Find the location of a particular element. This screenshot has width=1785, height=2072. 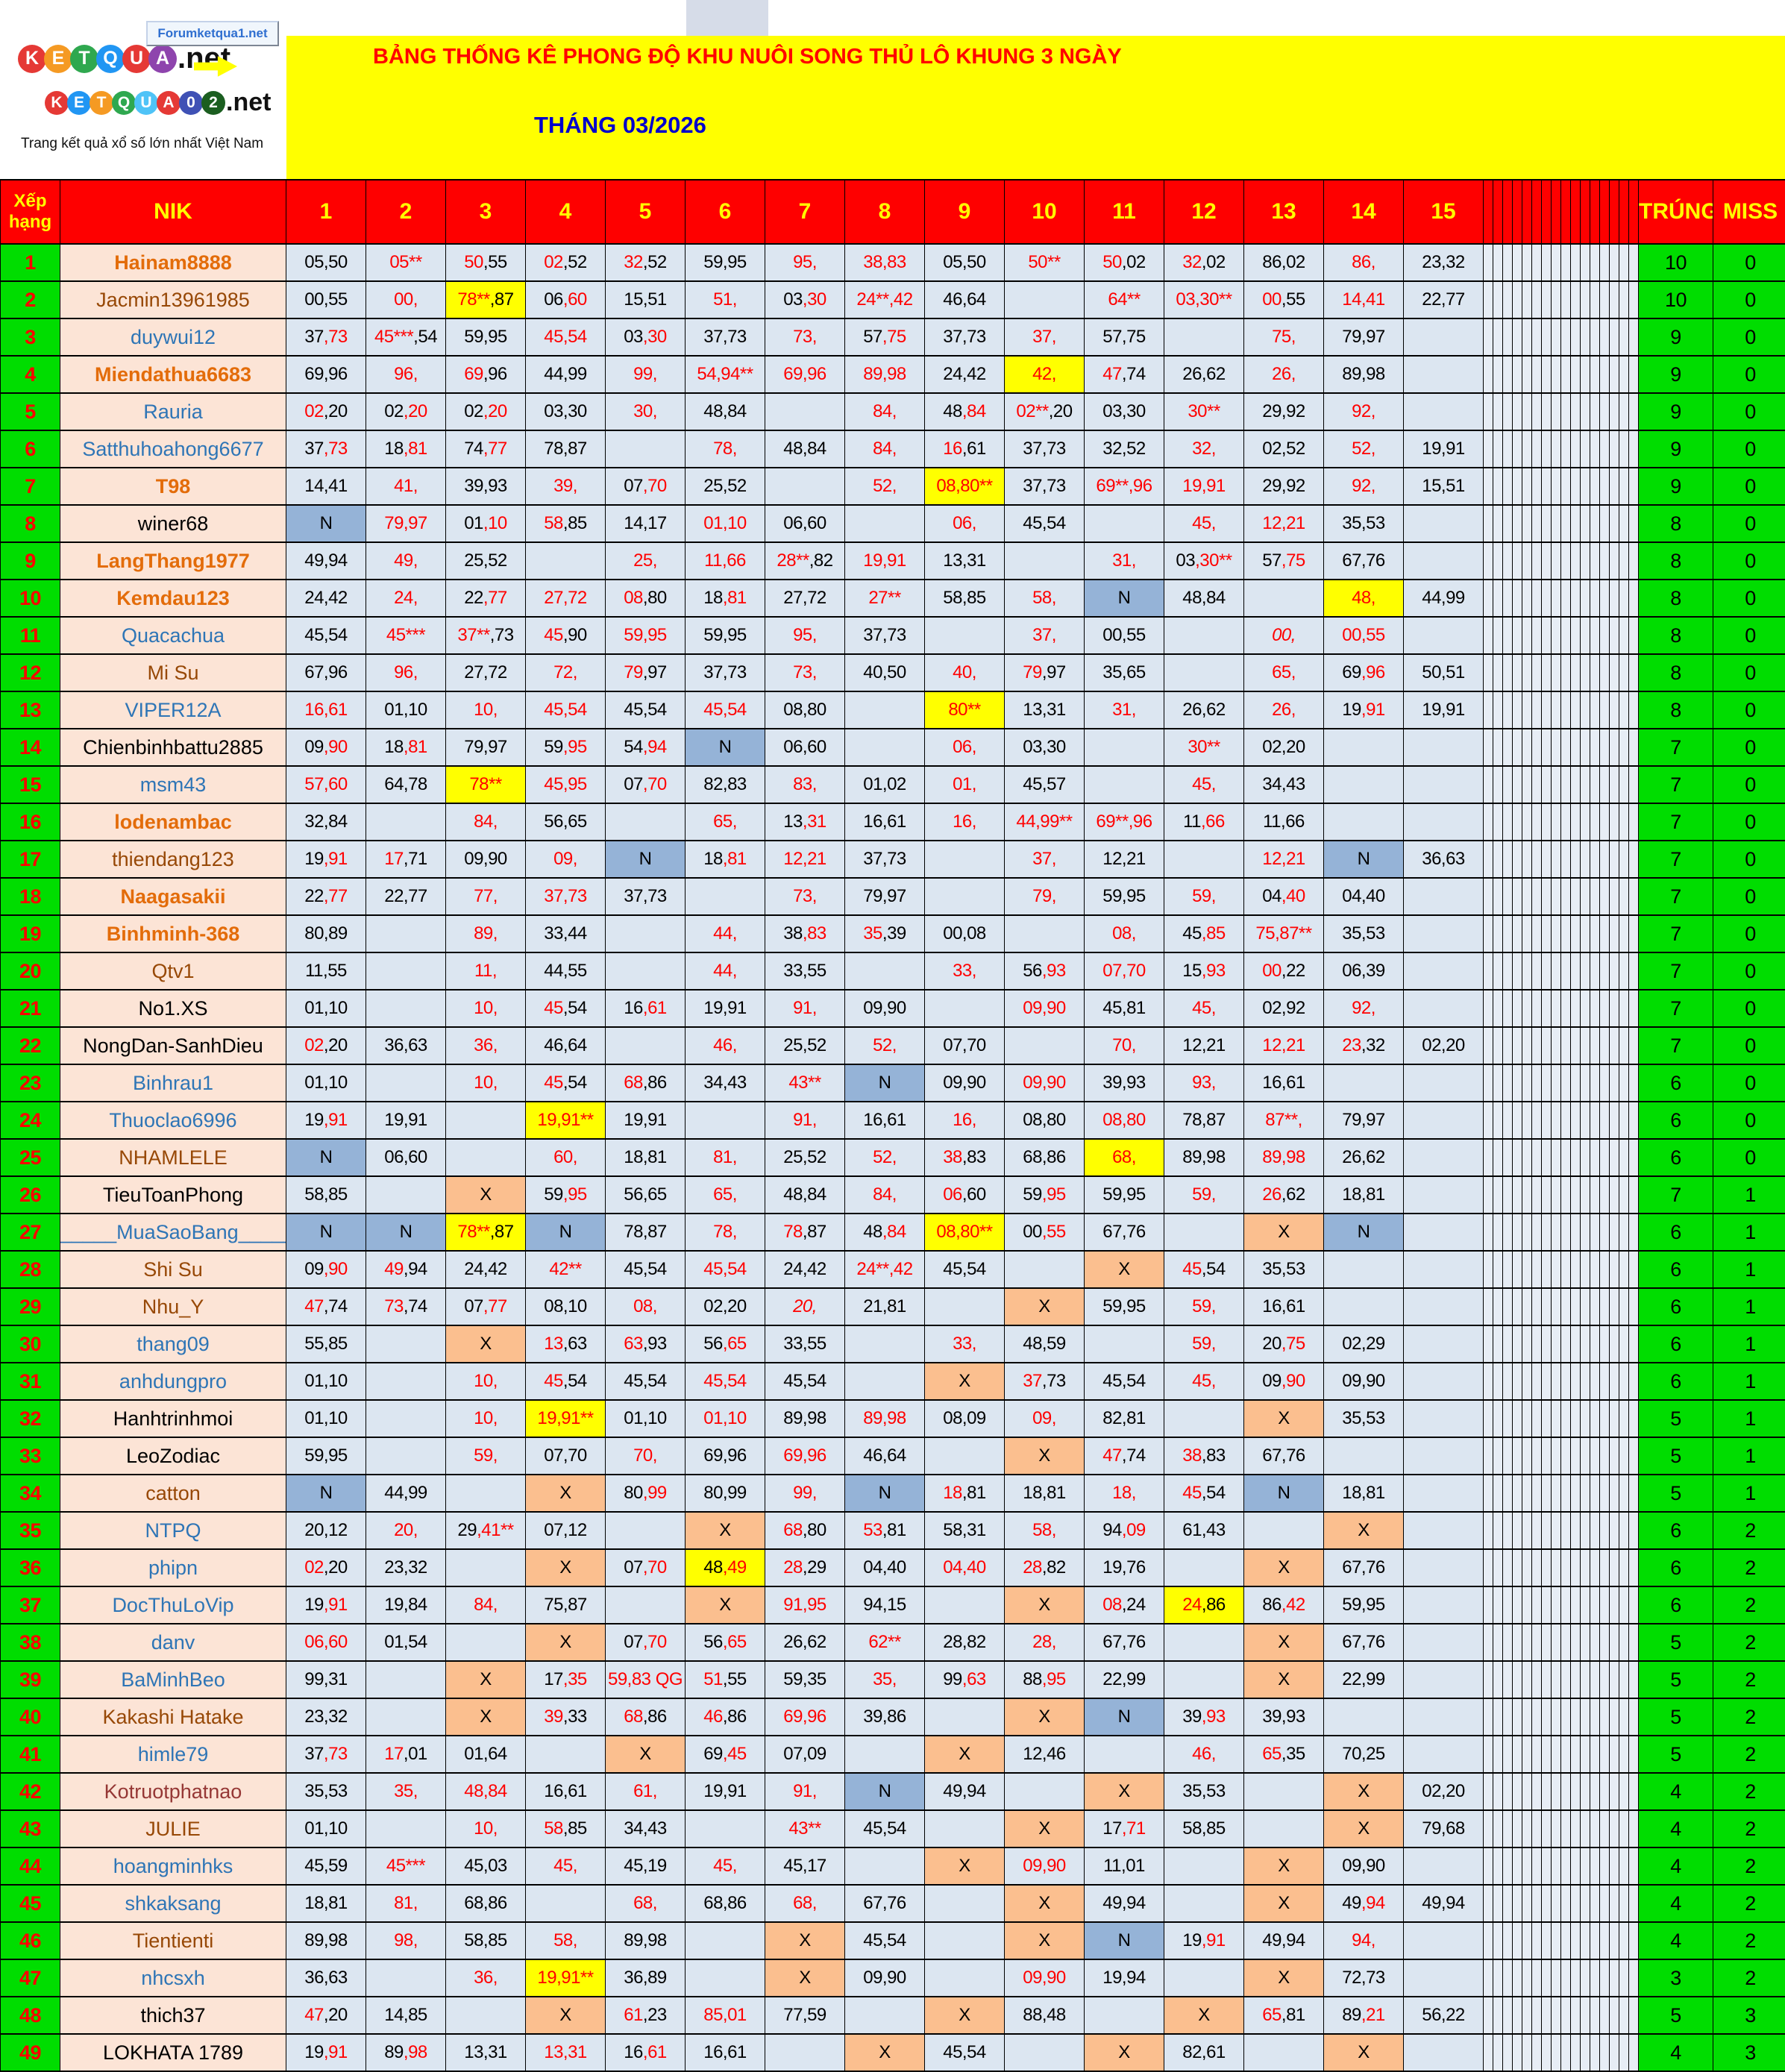

trung-cell: 8 is located at coordinates (1676, 635).